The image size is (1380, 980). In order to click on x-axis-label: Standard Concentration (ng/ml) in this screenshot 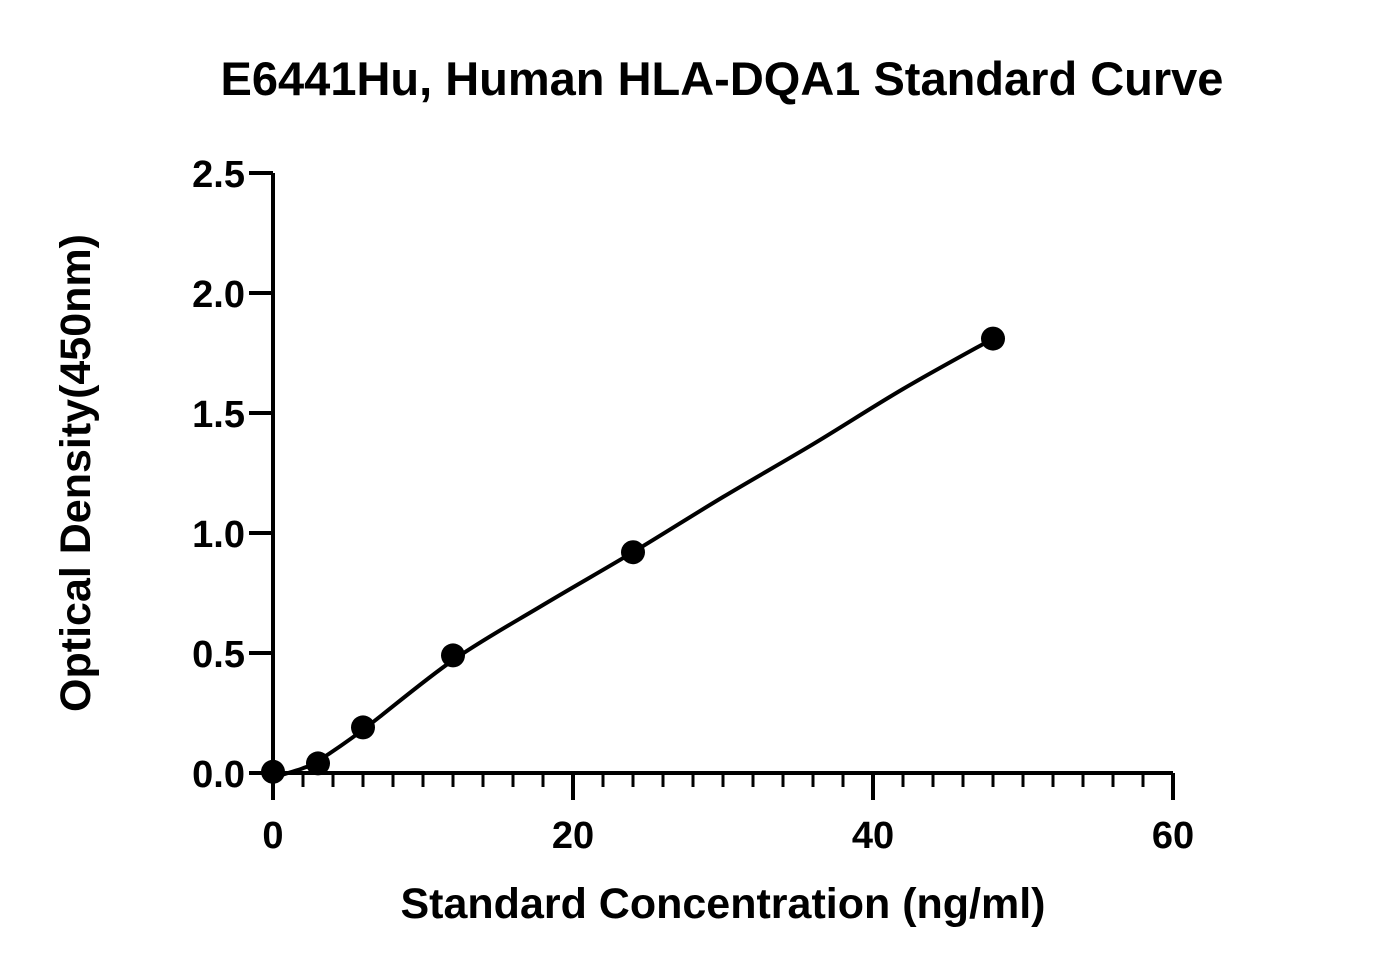, I will do `click(723, 904)`.